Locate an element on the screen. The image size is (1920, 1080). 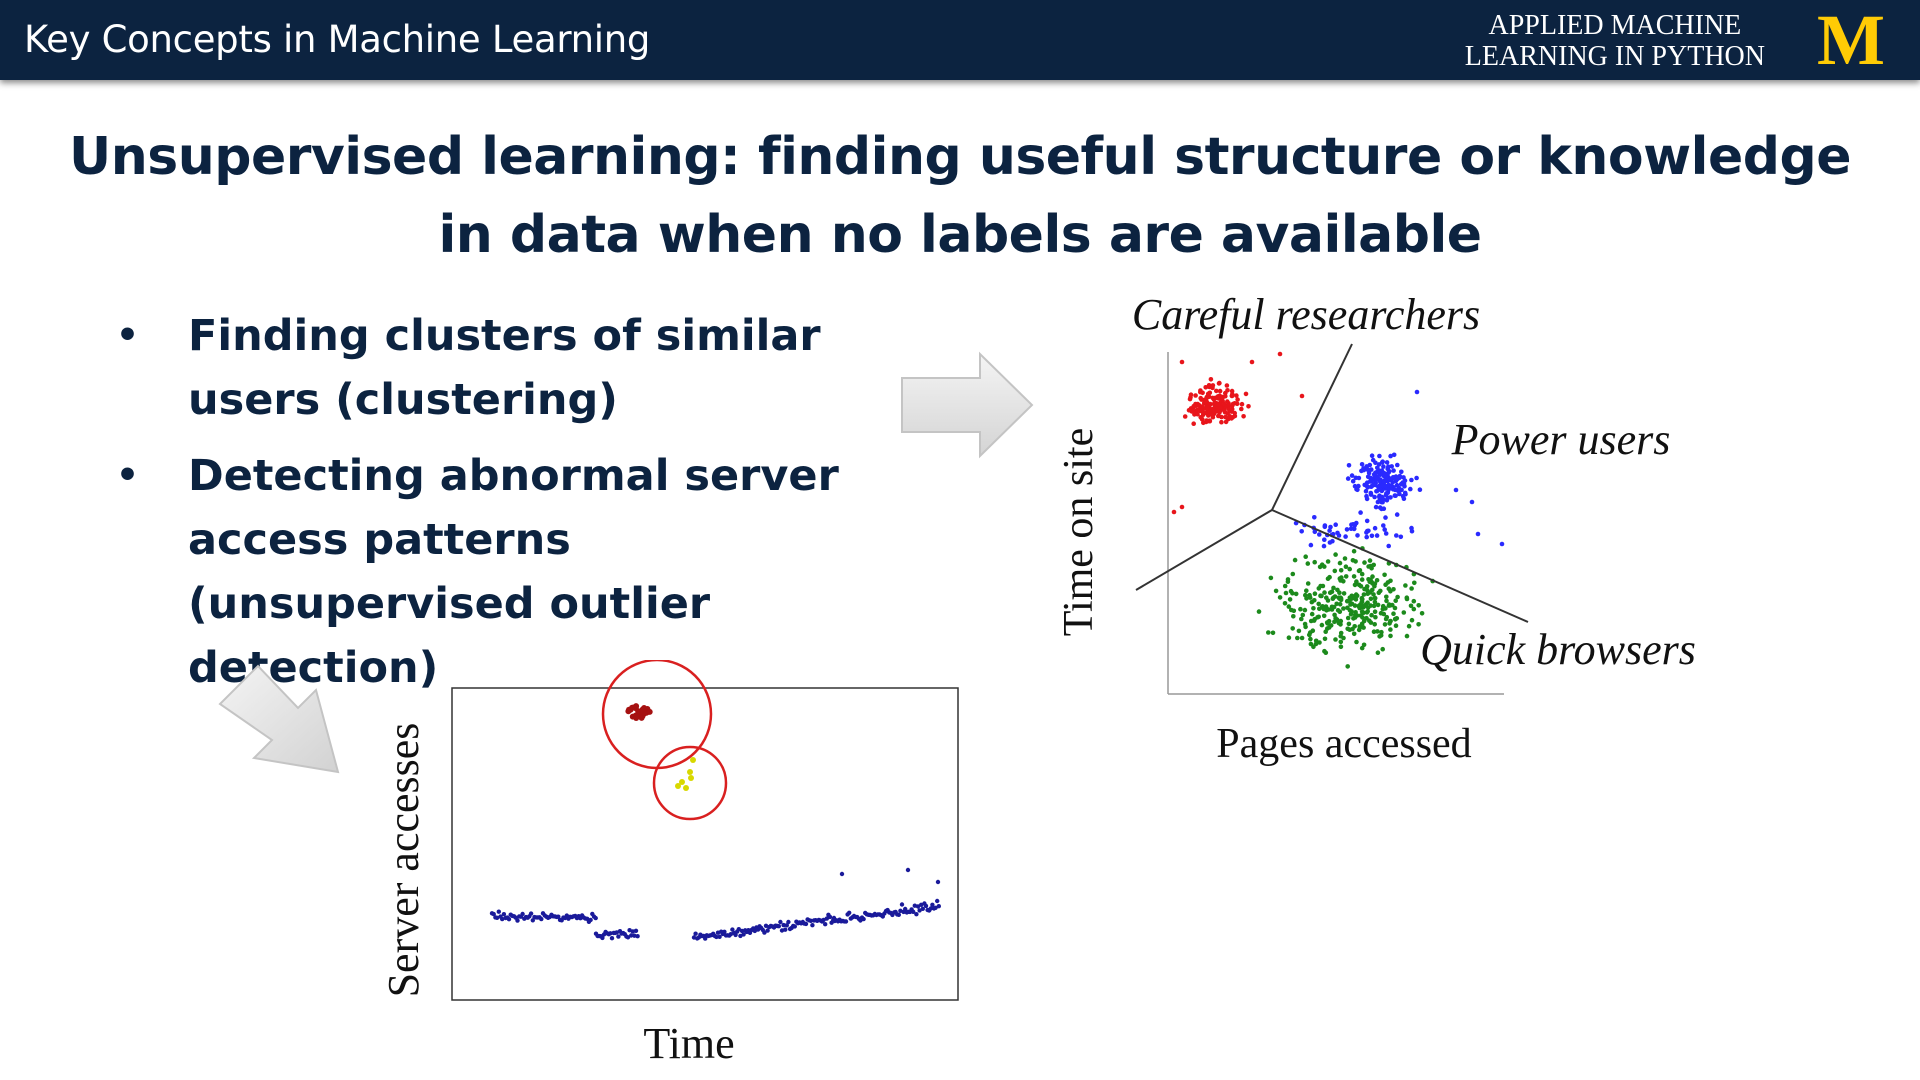
cluster-points-layer is located at coordinates (1338, 510).